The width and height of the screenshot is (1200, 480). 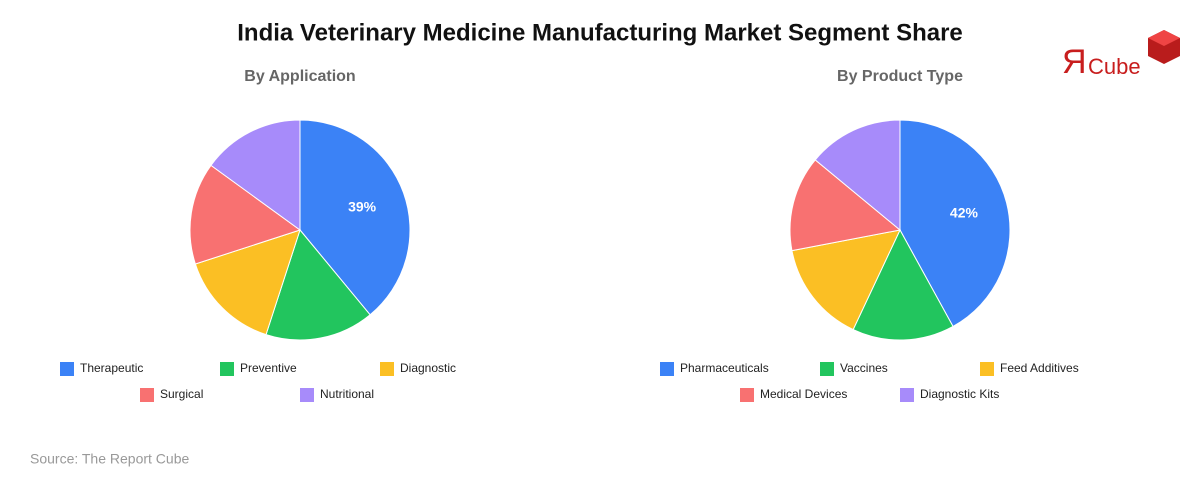 What do you see at coordinates (864, 368) in the screenshot?
I see `legend-label: Vaccines` at bounding box center [864, 368].